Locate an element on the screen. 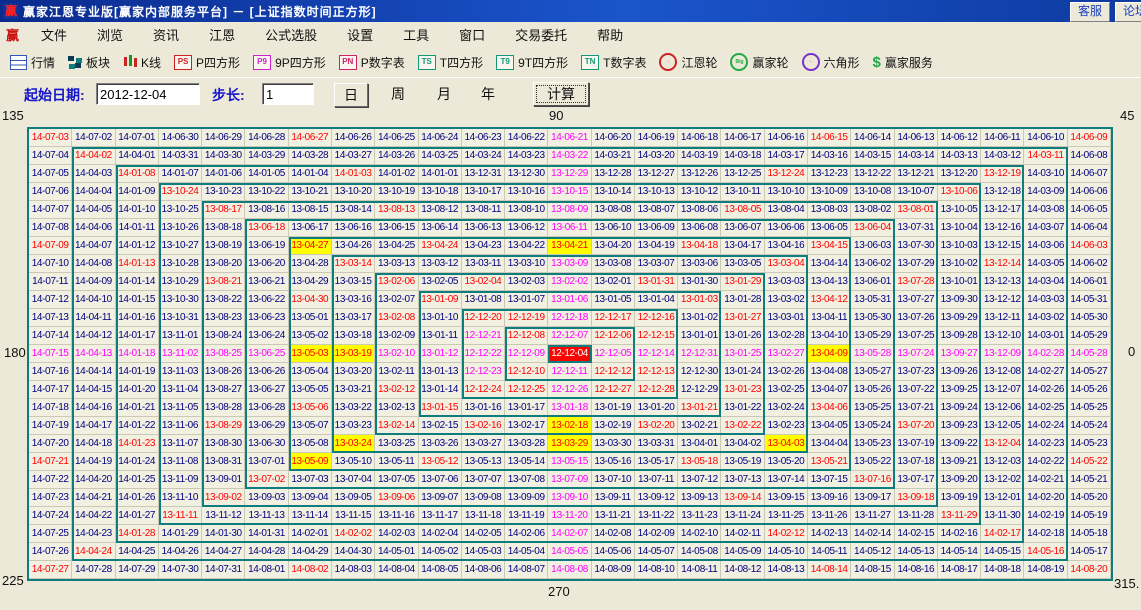 This screenshot has width=1141, height=610. date-cell: 13-10-26 is located at coordinates (180, 228).